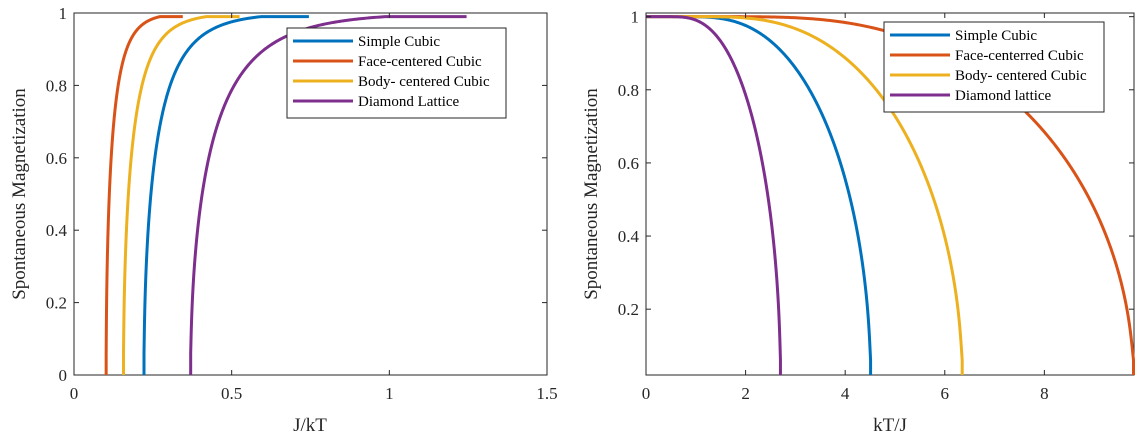 Image resolution: width=1146 pixels, height=441 pixels. What do you see at coordinates (1044, 393) in the screenshot?
I see `right-x-tick-label: 8` at bounding box center [1044, 393].